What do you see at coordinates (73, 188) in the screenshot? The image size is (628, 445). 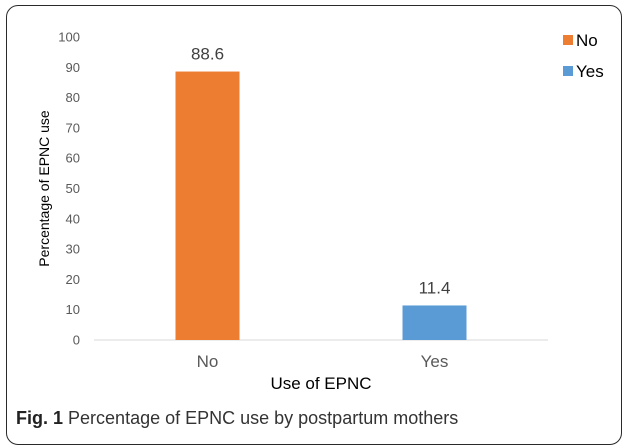 I see `y-tick-label: 50` at bounding box center [73, 188].